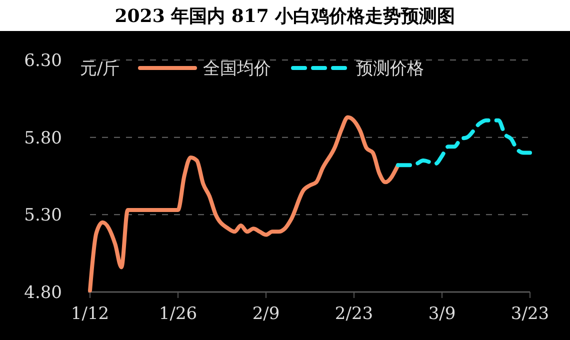 The width and height of the screenshot is (570, 340). I want to click on chart-title: 2023 年国内 817 小白鸡价格走势预测图, so click(285, 16).